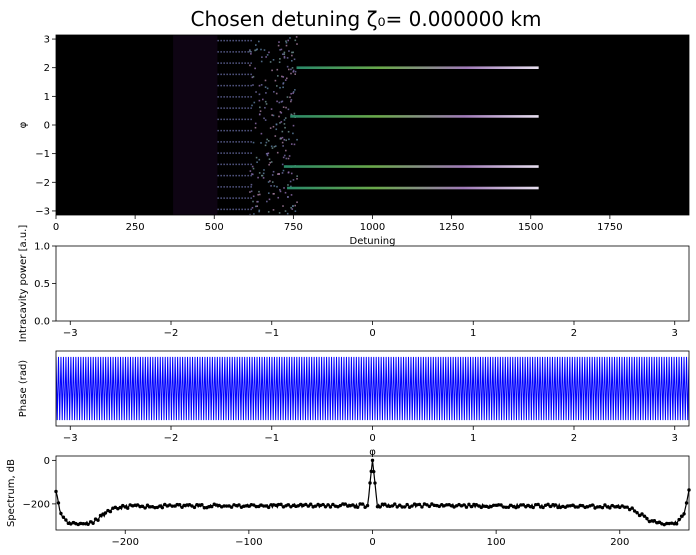  What do you see at coordinates (214, 227) in the screenshot?
I see `x-tick-label: 500` at bounding box center [214, 227].